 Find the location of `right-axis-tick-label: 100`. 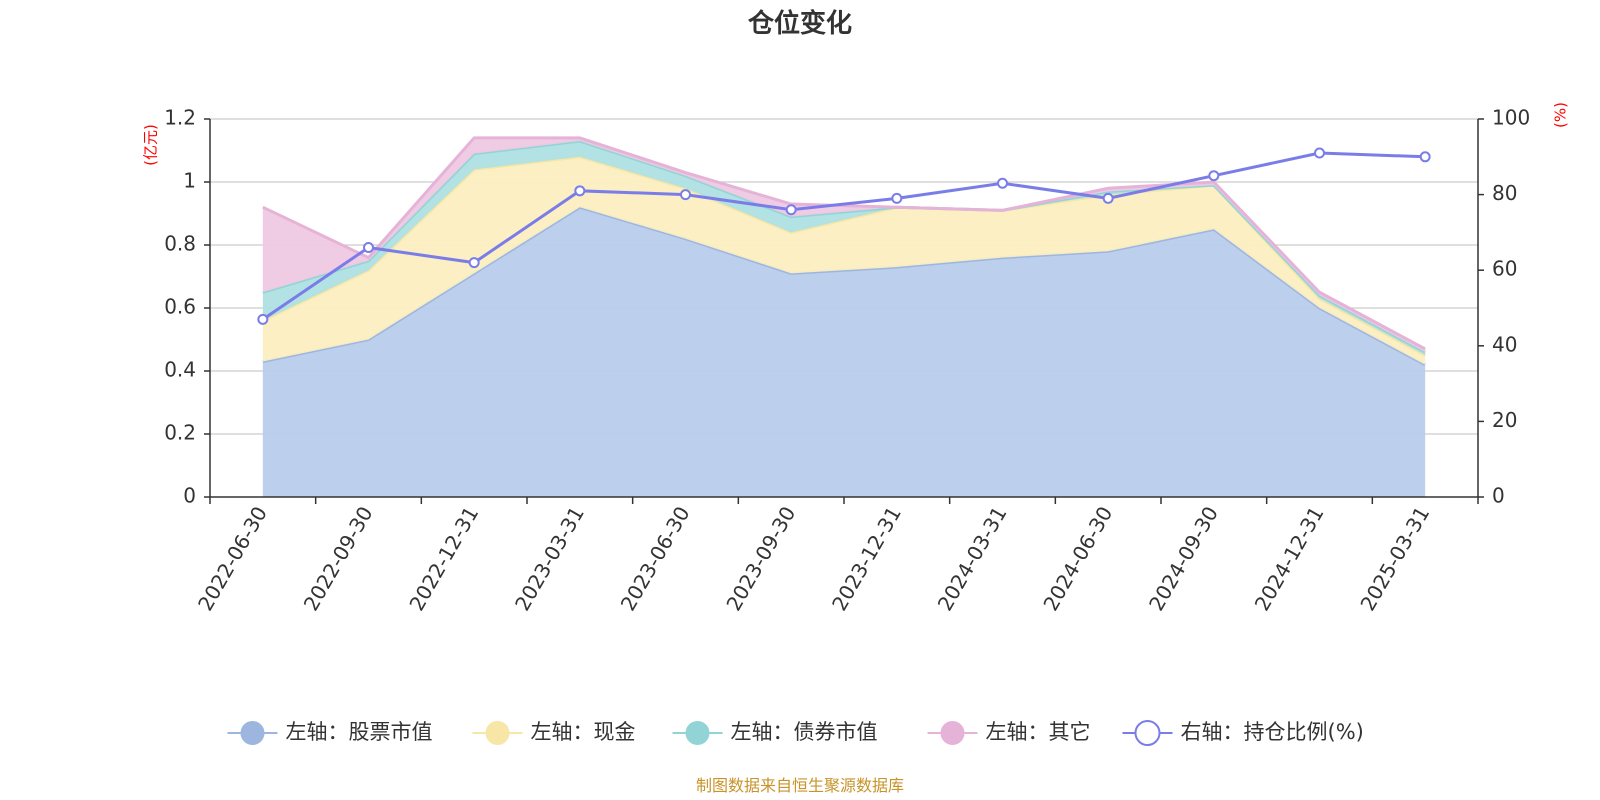

right-axis-tick-label: 100 is located at coordinates (1511, 118).